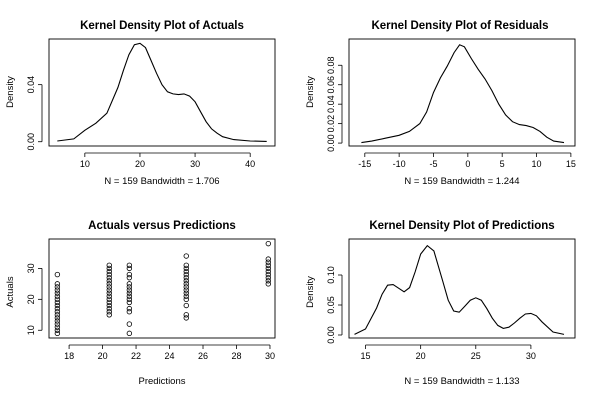 The width and height of the screenshot is (600, 400). I want to click on x-tick-label: 28, so click(236, 356).